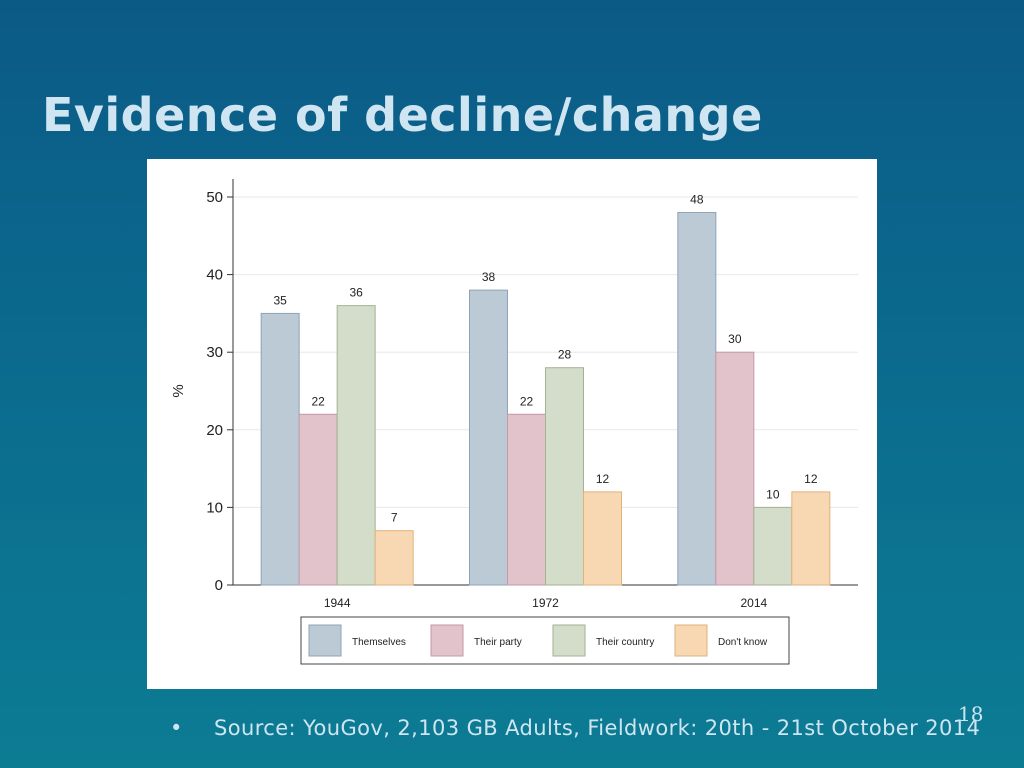 The width and height of the screenshot is (1024, 768). What do you see at coordinates (394, 558) in the screenshot?
I see `bar-don-t-know-1944` at bounding box center [394, 558].